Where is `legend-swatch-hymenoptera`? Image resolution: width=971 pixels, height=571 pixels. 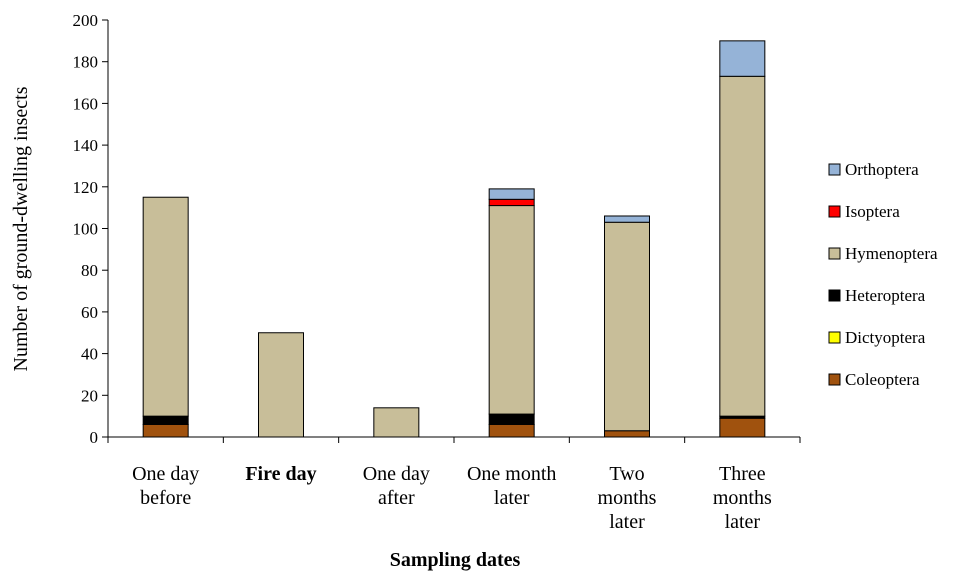
legend-swatch-hymenoptera is located at coordinates (834, 253).